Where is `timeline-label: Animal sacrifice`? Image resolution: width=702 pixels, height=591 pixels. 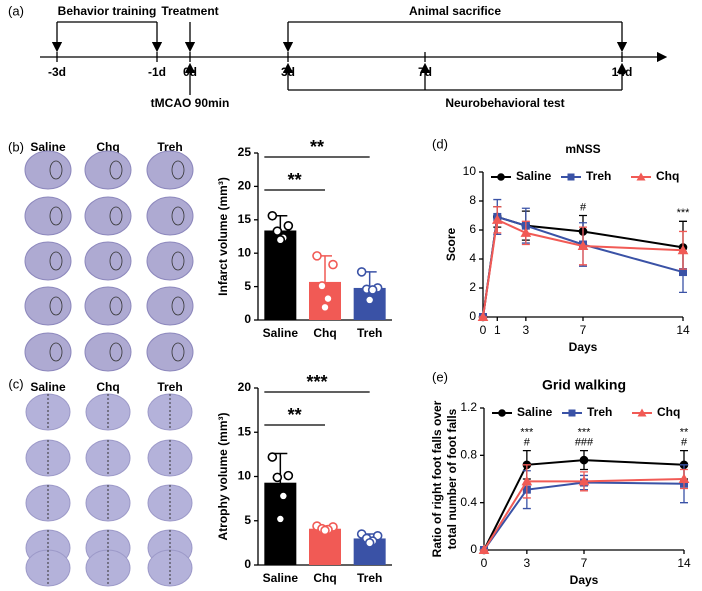 timeline-label: Animal sacrifice is located at coordinates (455, 11).